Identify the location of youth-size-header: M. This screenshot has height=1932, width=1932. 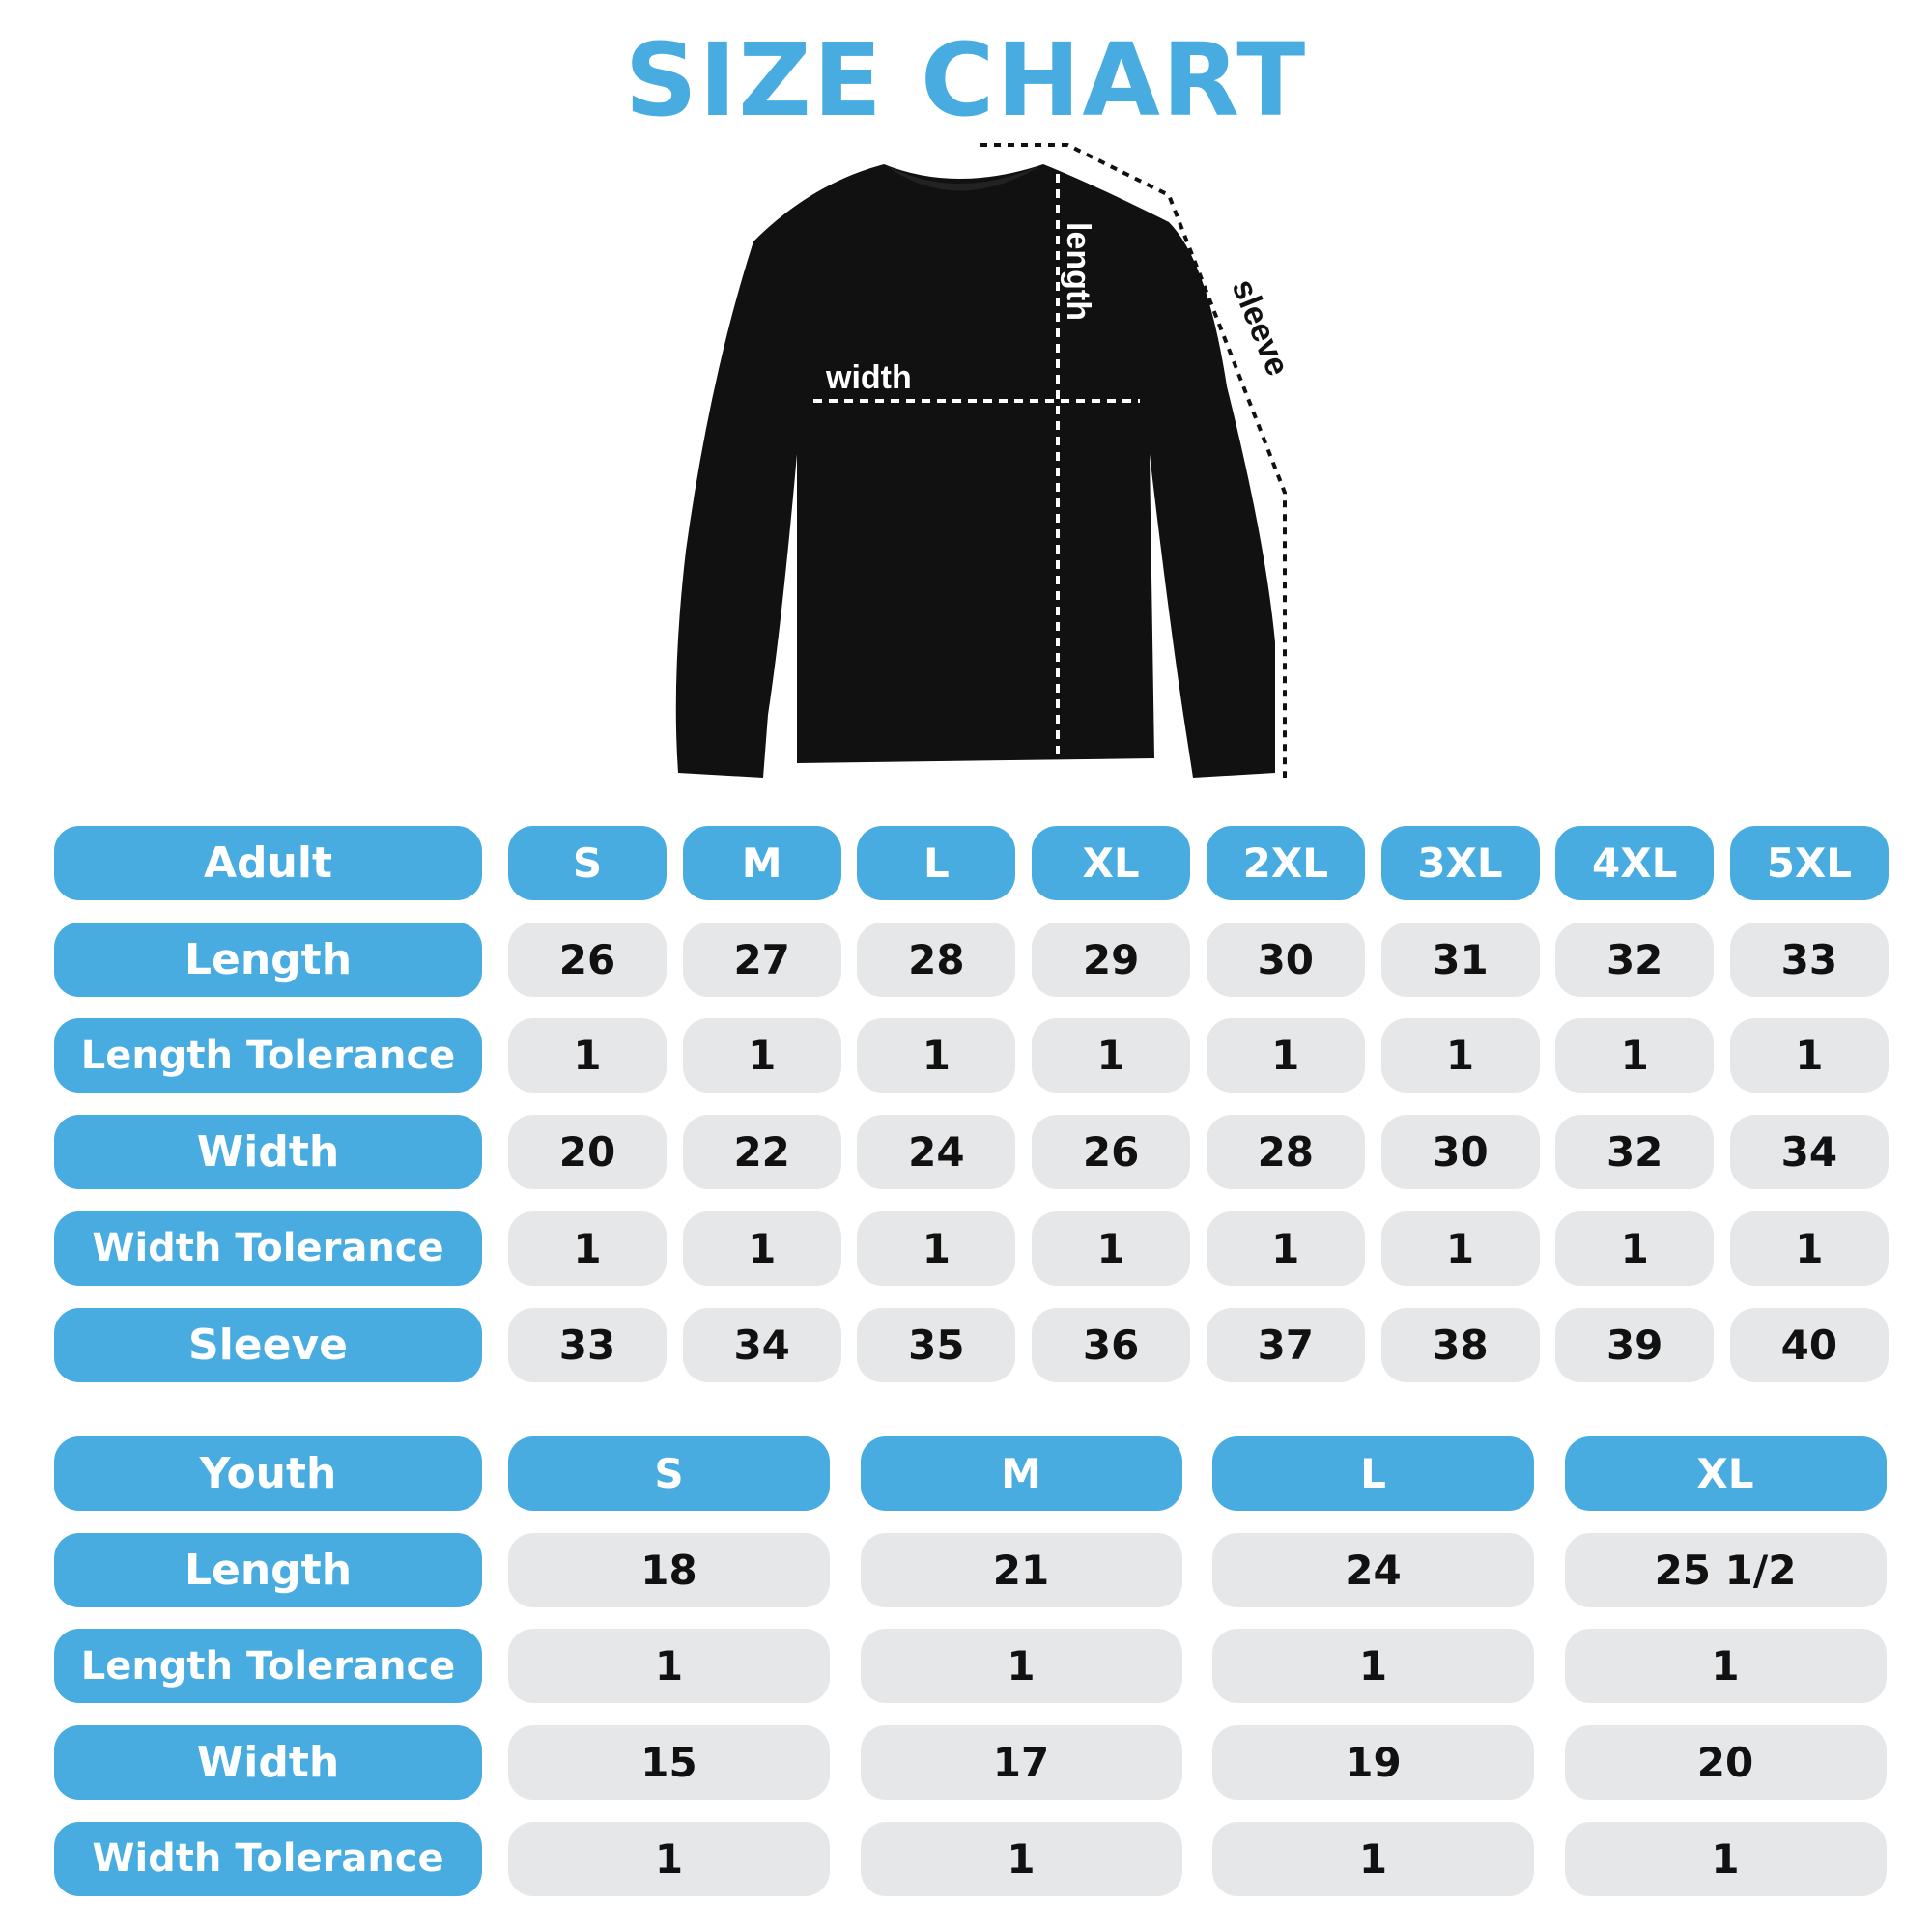
(1021, 1473).